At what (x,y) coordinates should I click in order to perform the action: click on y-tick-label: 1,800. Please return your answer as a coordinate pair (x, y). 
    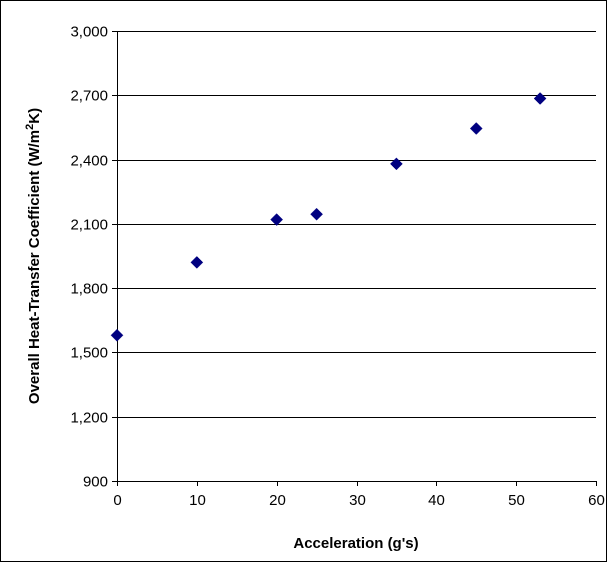
    Looking at the image, I should click on (89, 289).